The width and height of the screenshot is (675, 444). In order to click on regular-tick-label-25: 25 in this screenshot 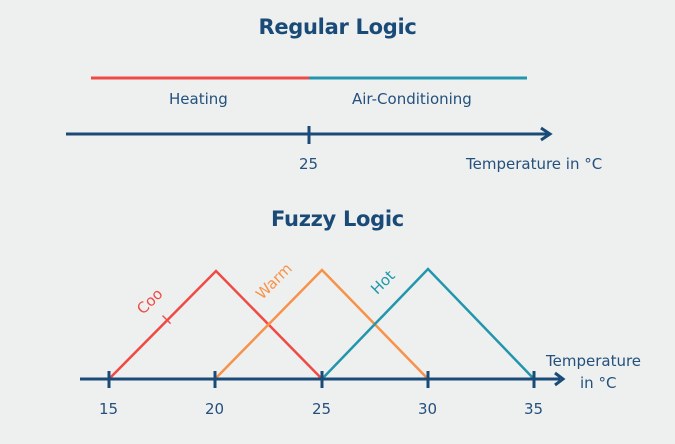, I will do `click(309, 164)`.